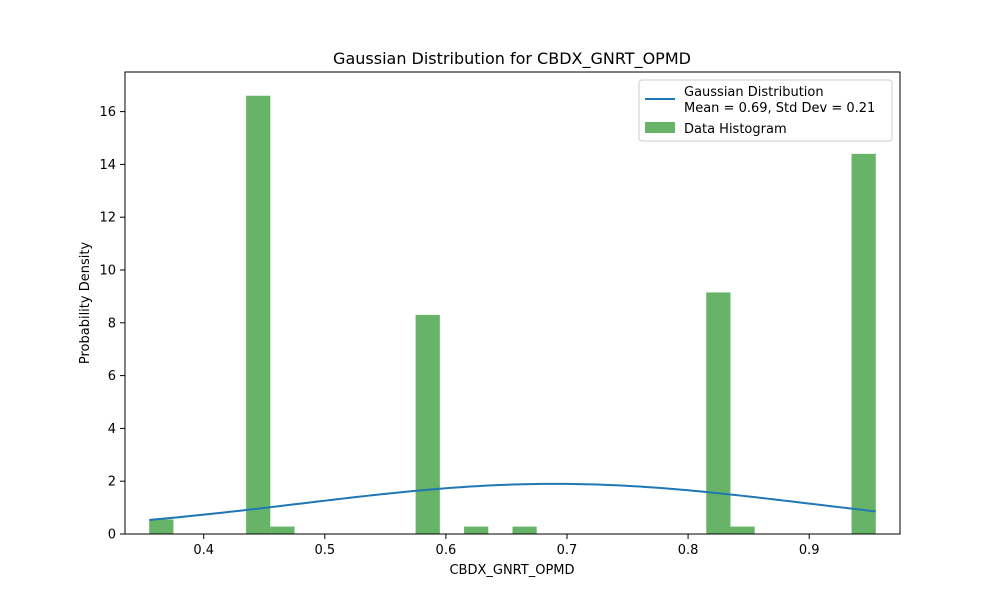 The width and height of the screenshot is (1000, 600). Describe the element at coordinates (85, 303) in the screenshot. I see `y-axis-label: Probability Density` at that location.